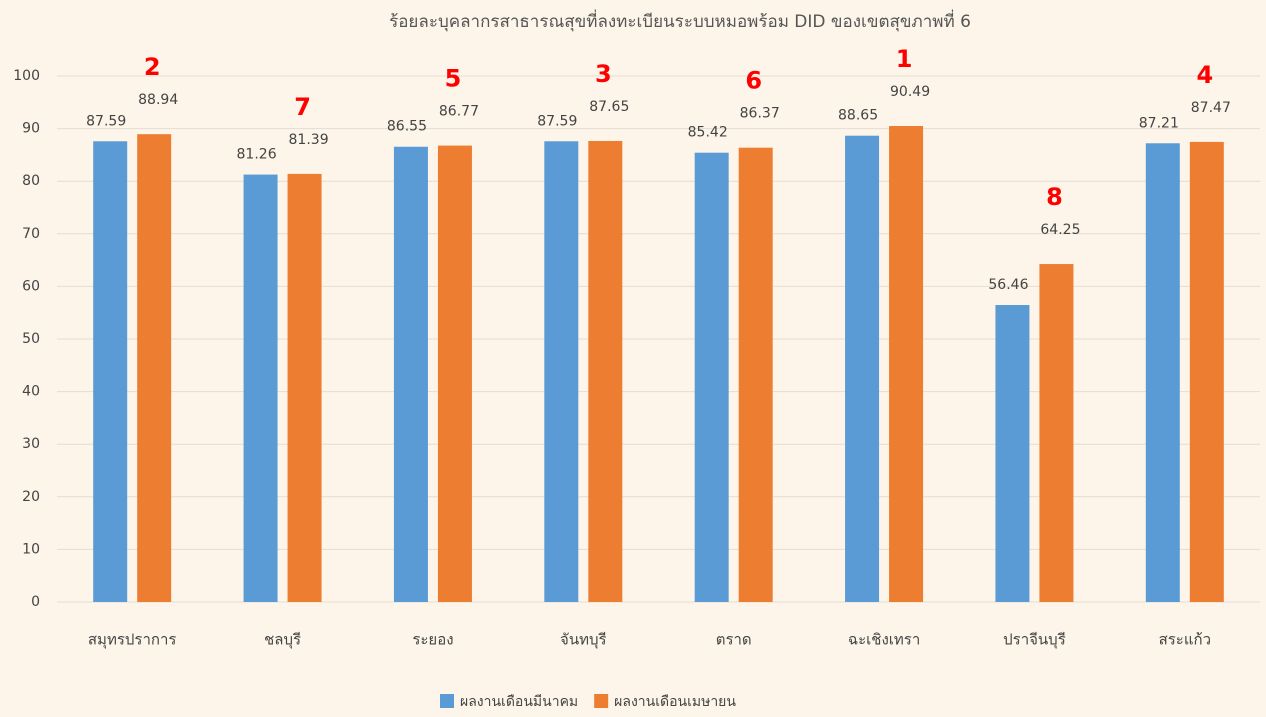 The image size is (1266, 717). What do you see at coordinates (302, 107) in the screenshot?
I see `rank-label: 7` at bounding box center [302, 107].